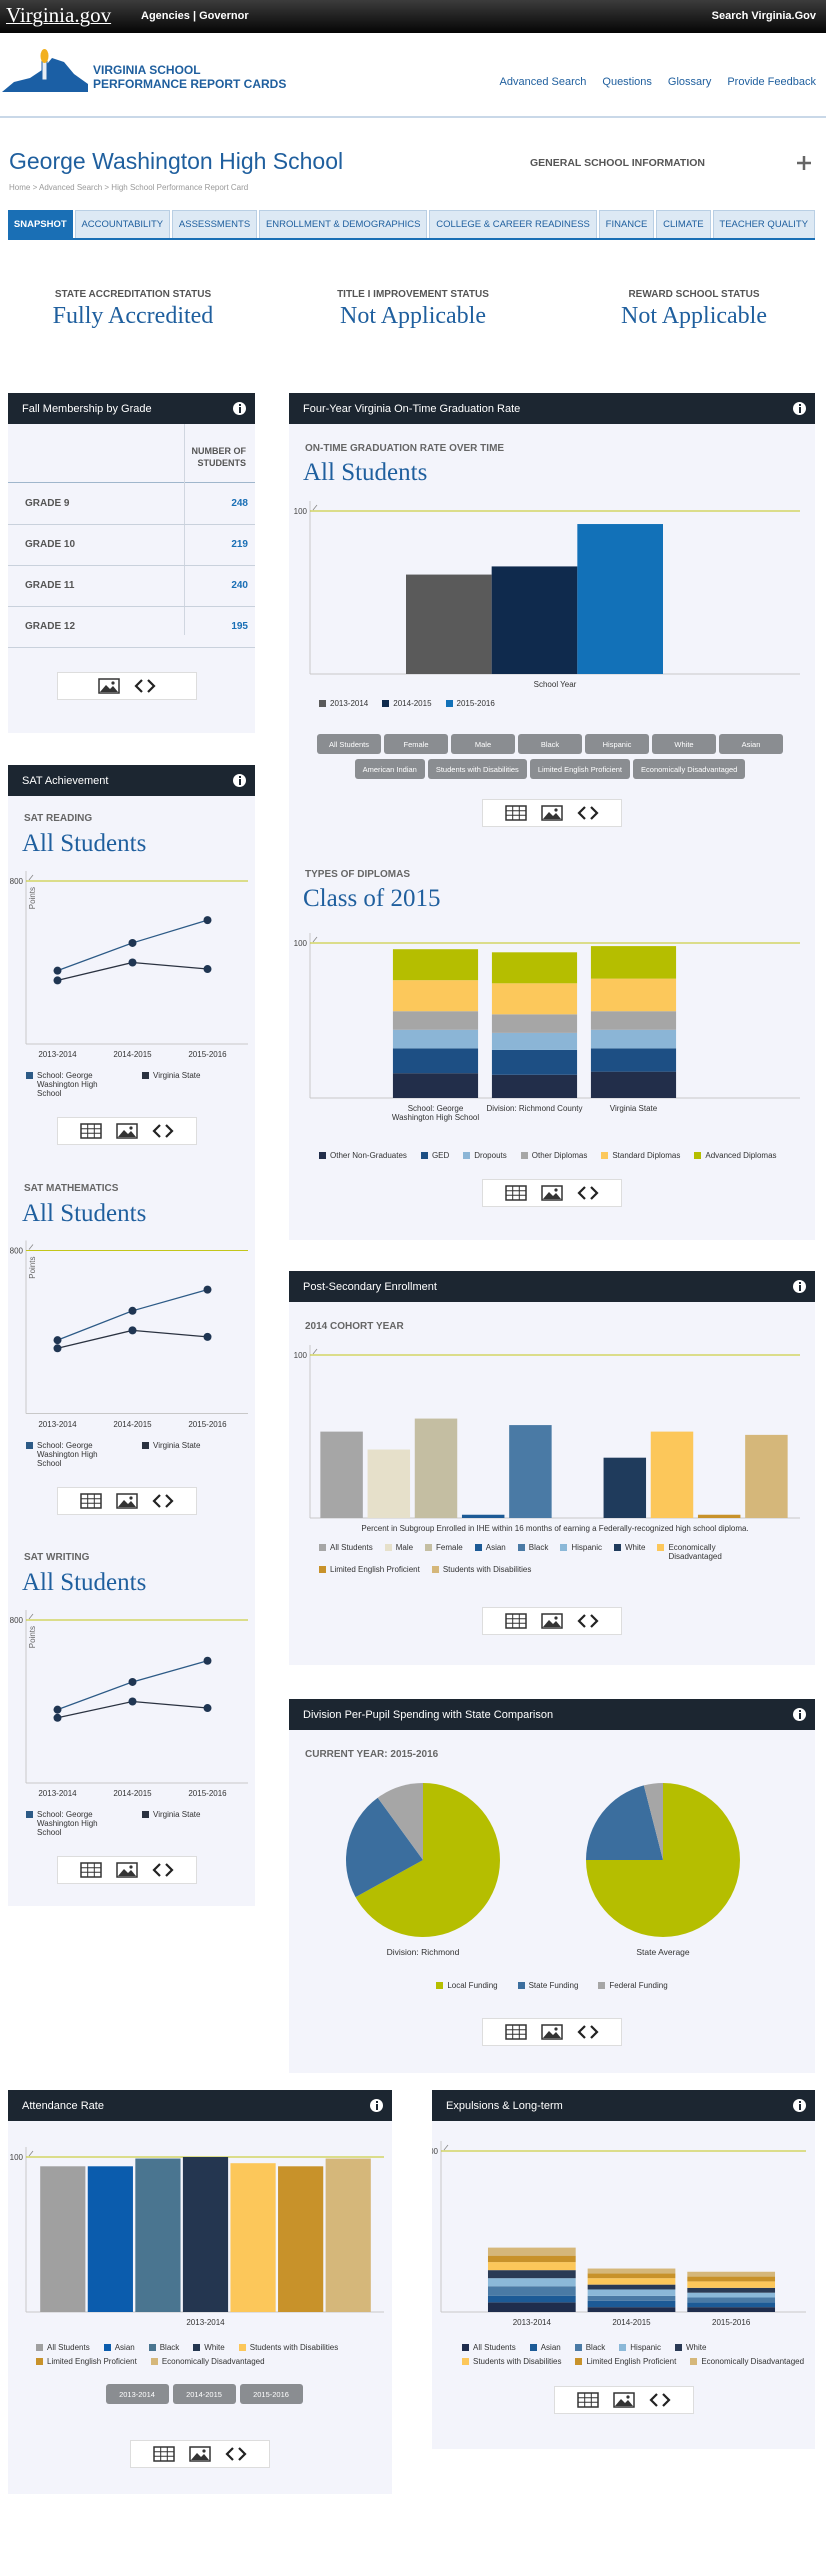 The width and height of the screenshot is (826, 2560). What do you see at coordinates (683, 224) in the screenshot?
I see `tab: CLIMATE` at bounding box center [683, 224].